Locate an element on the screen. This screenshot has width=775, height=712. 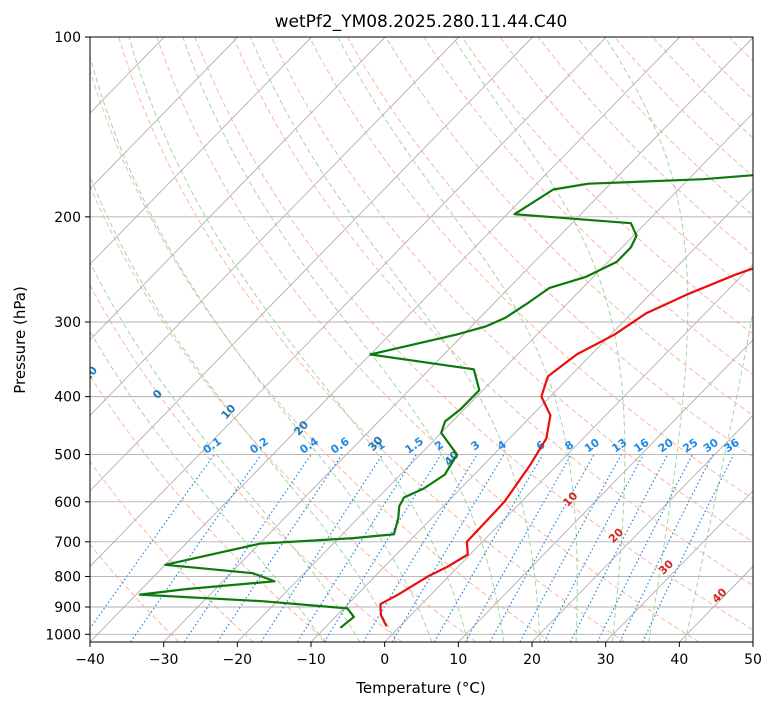
x-tick-label: −20 is located at coordinates (238, 660).